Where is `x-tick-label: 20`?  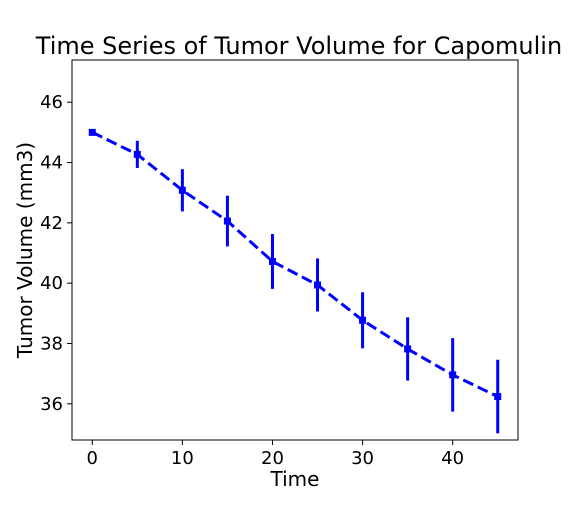 x-tick-label: 20 is located at coordinates (272, 458).